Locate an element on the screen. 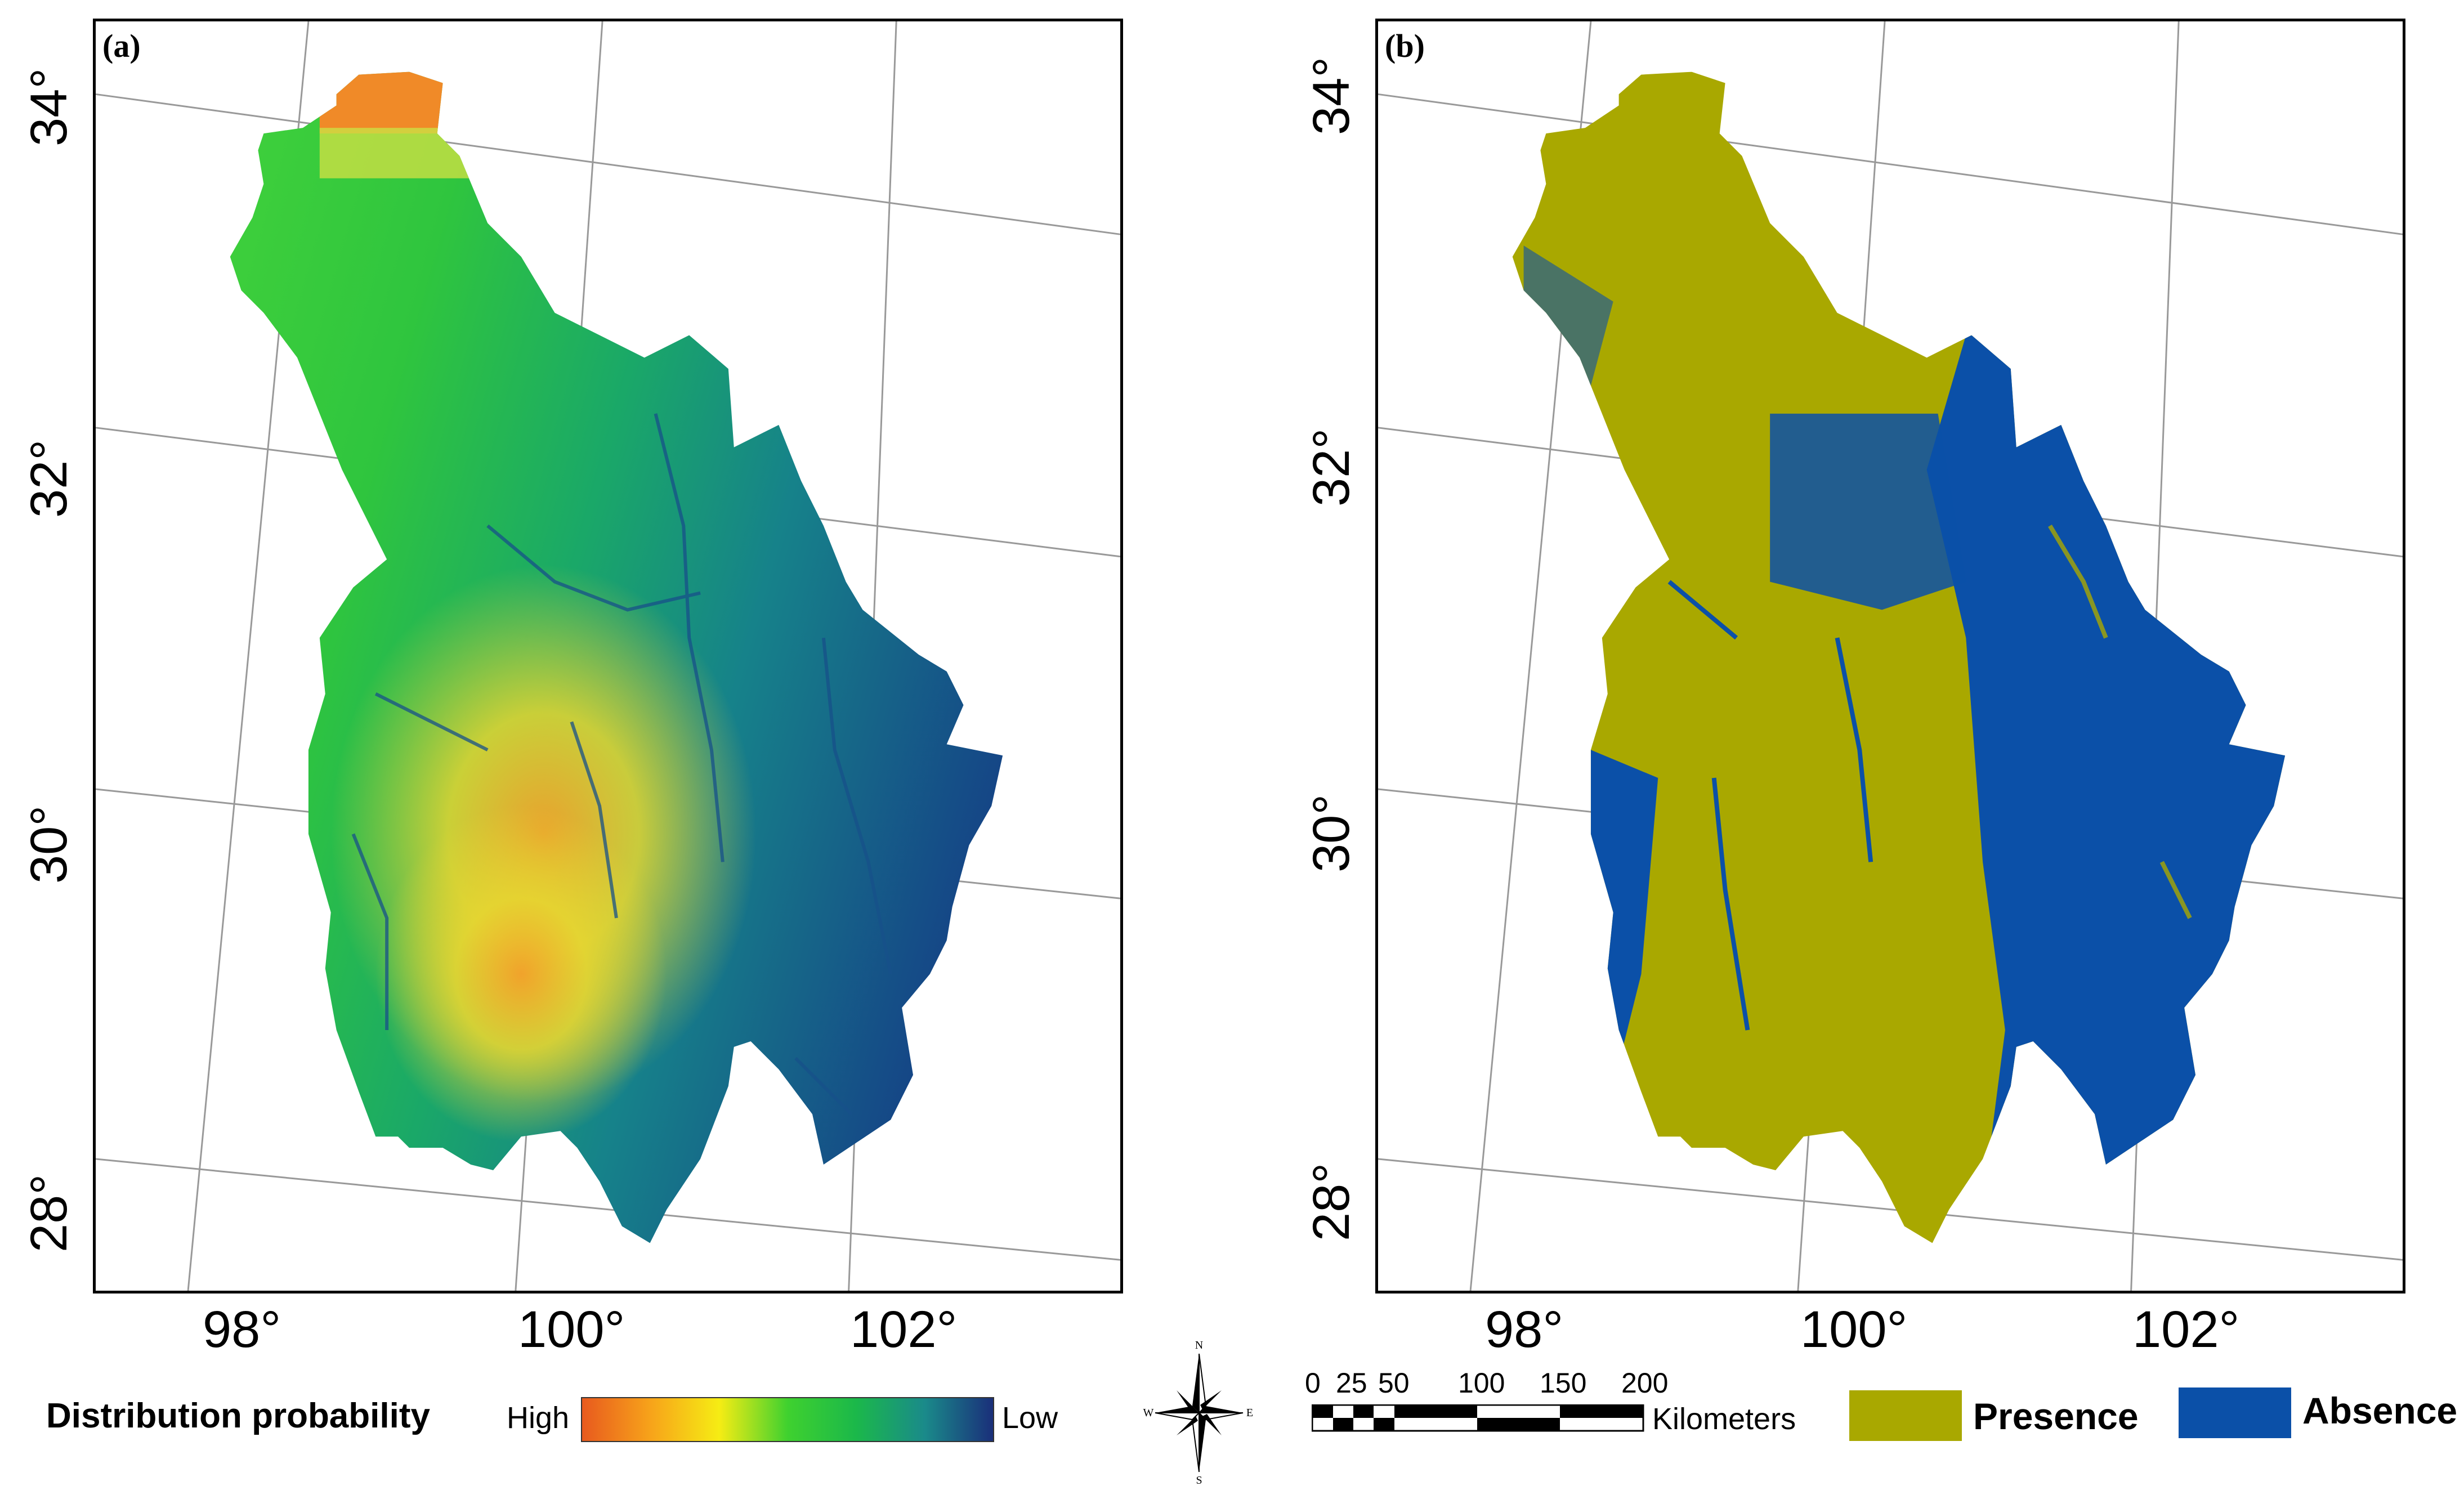  compass-w: W is located at coordinates (1148, 1413).